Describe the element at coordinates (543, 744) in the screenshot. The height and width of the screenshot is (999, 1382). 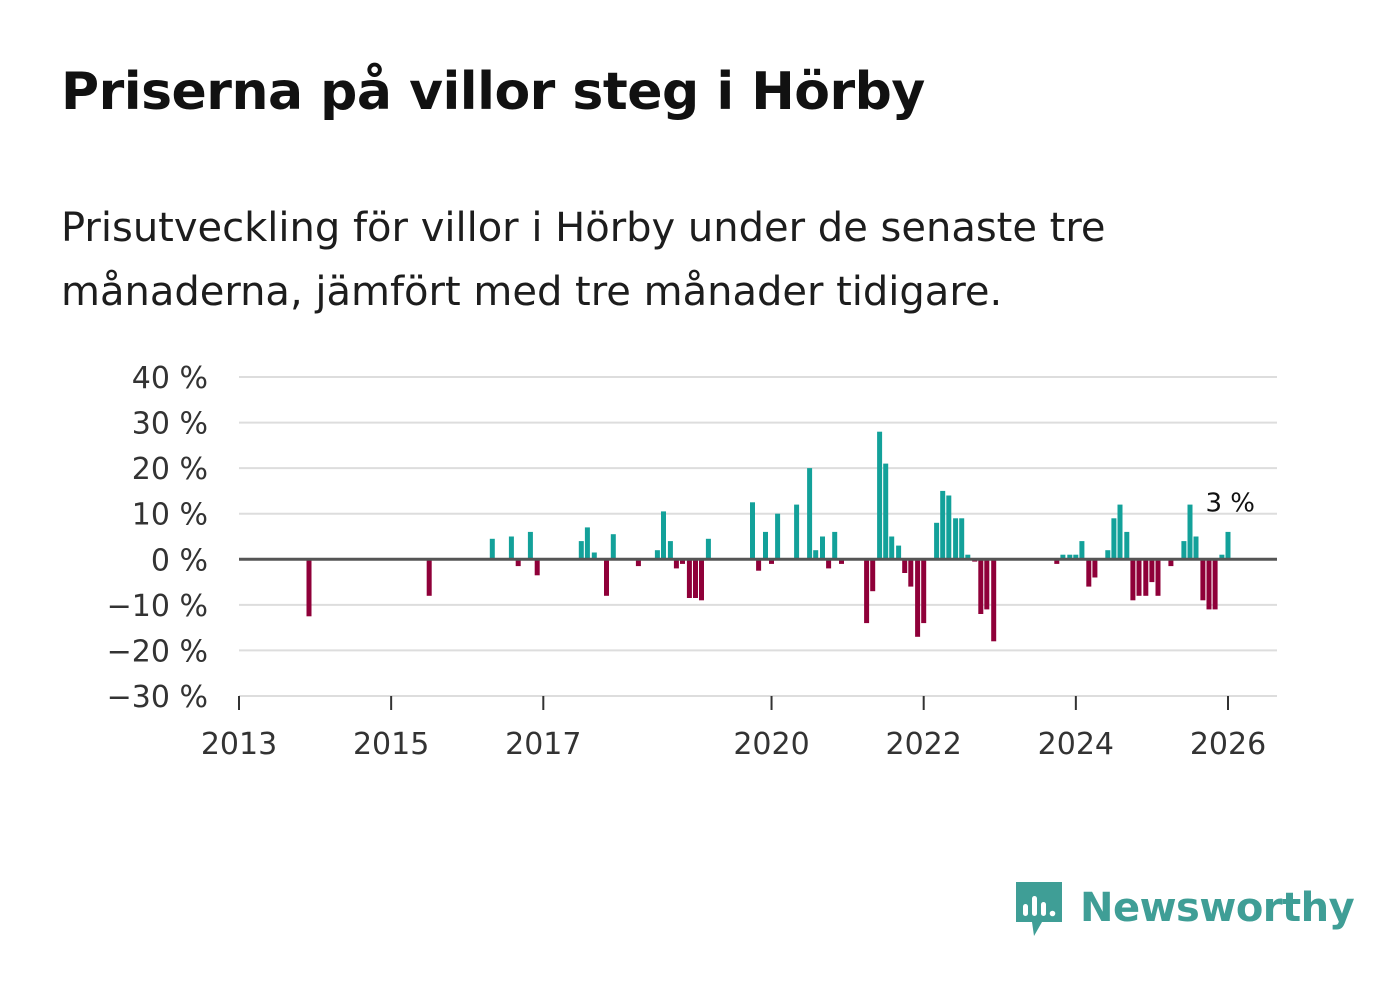
I see `x-tick-label: 2017` at that location.